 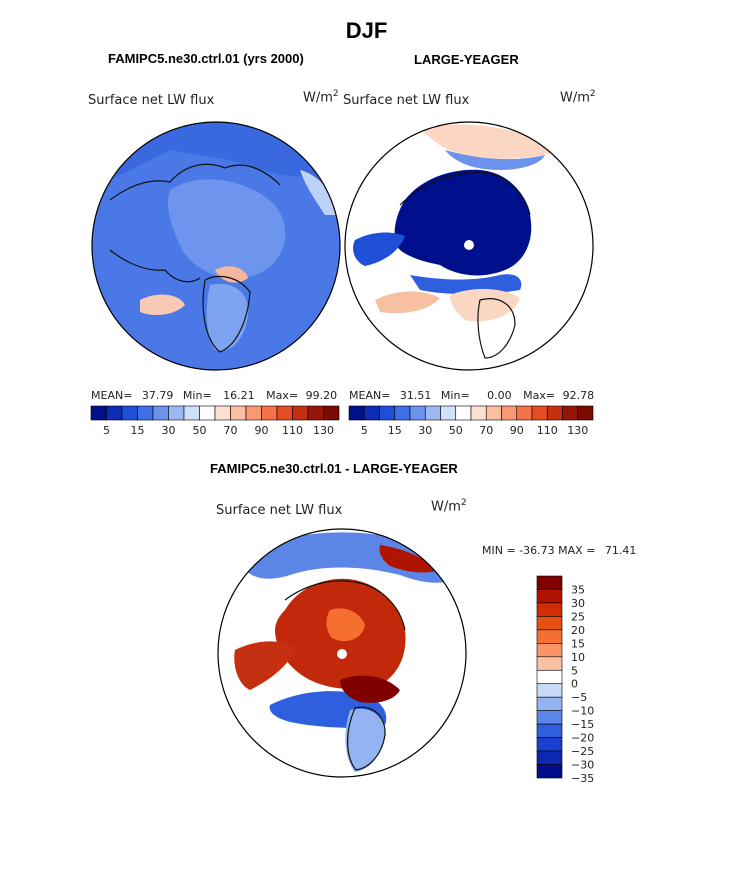 I want to click on panel3-title: FAMIPC5.ne30.ctrl.01 - LARGE-YEAGER, so click(x=334, y=468).